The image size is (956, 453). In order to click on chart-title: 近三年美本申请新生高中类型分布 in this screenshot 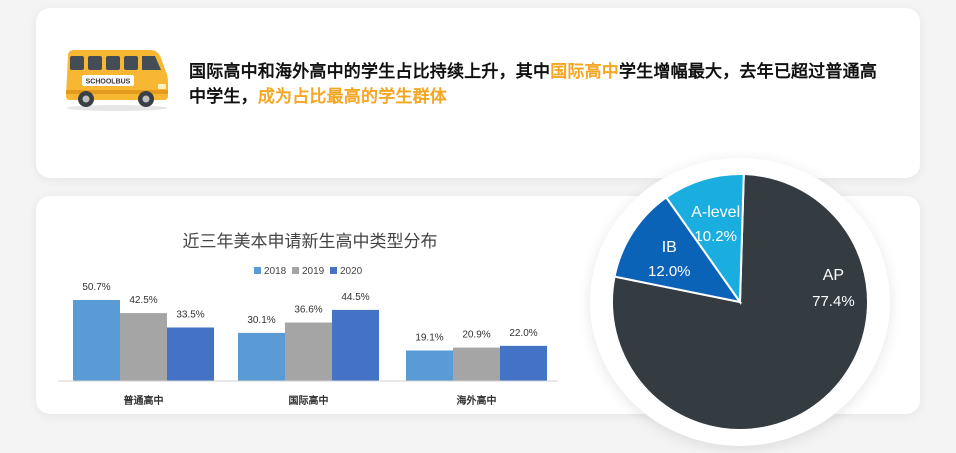, I will do `click(310, 241)`.